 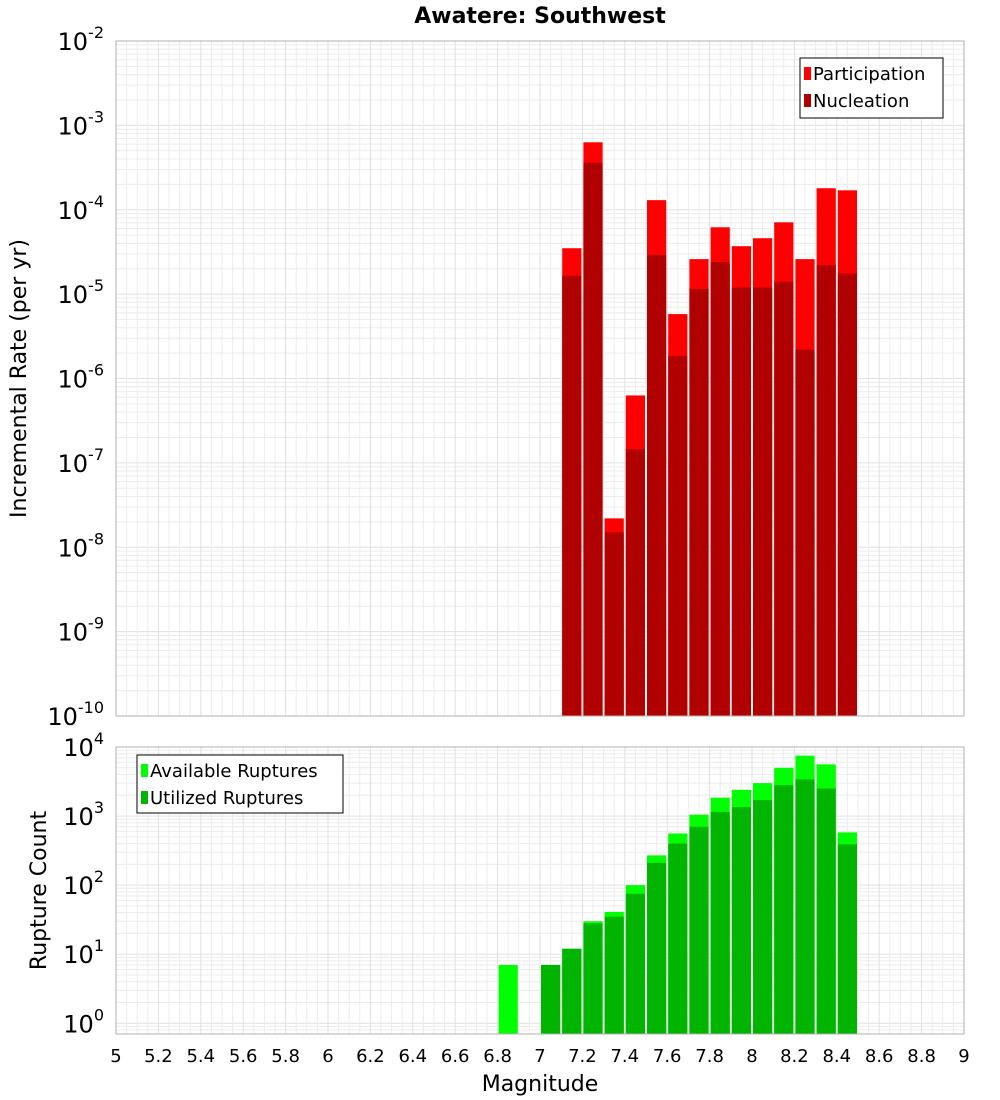 I want to click on x-tick-label: 5.2, so click(x=158, y=1056).